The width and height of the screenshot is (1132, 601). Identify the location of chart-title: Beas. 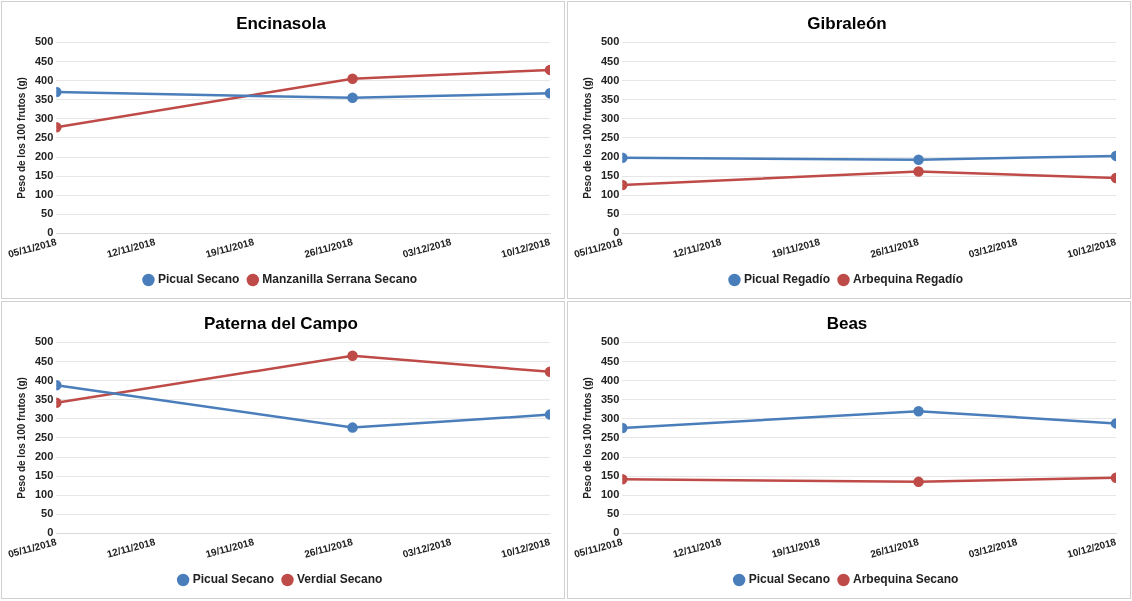
(847, 323).